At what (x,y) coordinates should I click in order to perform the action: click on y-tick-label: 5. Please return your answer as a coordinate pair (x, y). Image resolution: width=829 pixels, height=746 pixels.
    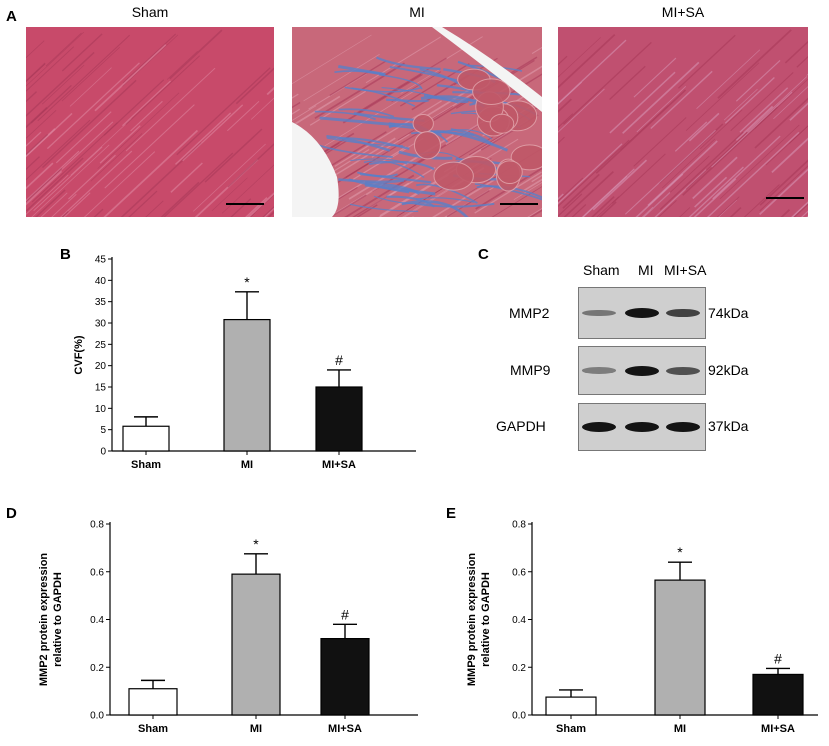
    Looking at the image, I should click on (103, 430).